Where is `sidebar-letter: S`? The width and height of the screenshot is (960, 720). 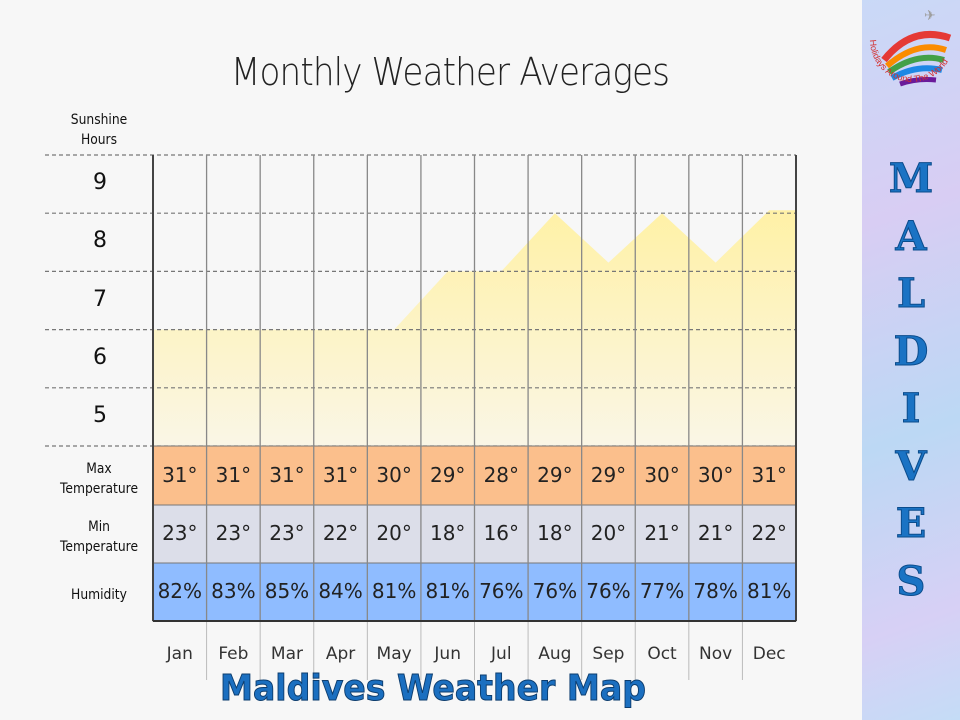 sidebar-letter: S is located at coordinates (911, 581).